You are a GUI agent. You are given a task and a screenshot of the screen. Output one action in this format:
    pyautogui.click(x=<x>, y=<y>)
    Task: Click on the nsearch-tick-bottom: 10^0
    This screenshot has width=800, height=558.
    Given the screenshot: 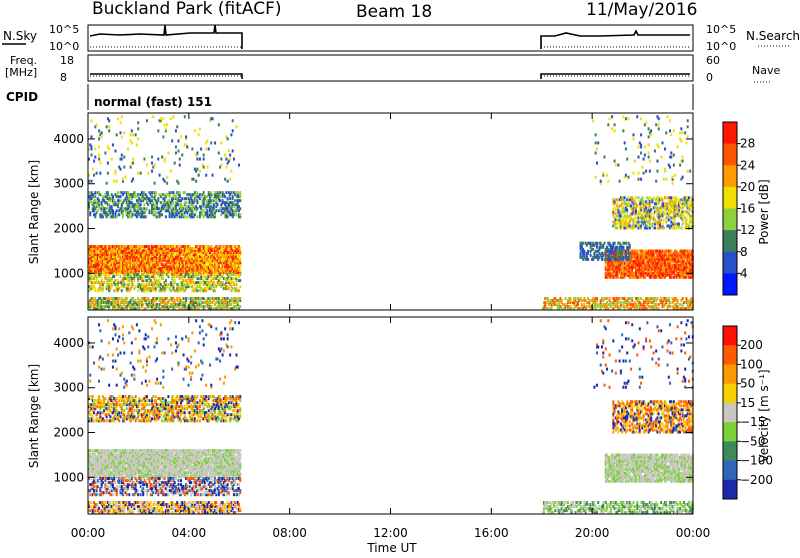 What is the action you would take?
    pyautogui.click(x=721, y=46)
    